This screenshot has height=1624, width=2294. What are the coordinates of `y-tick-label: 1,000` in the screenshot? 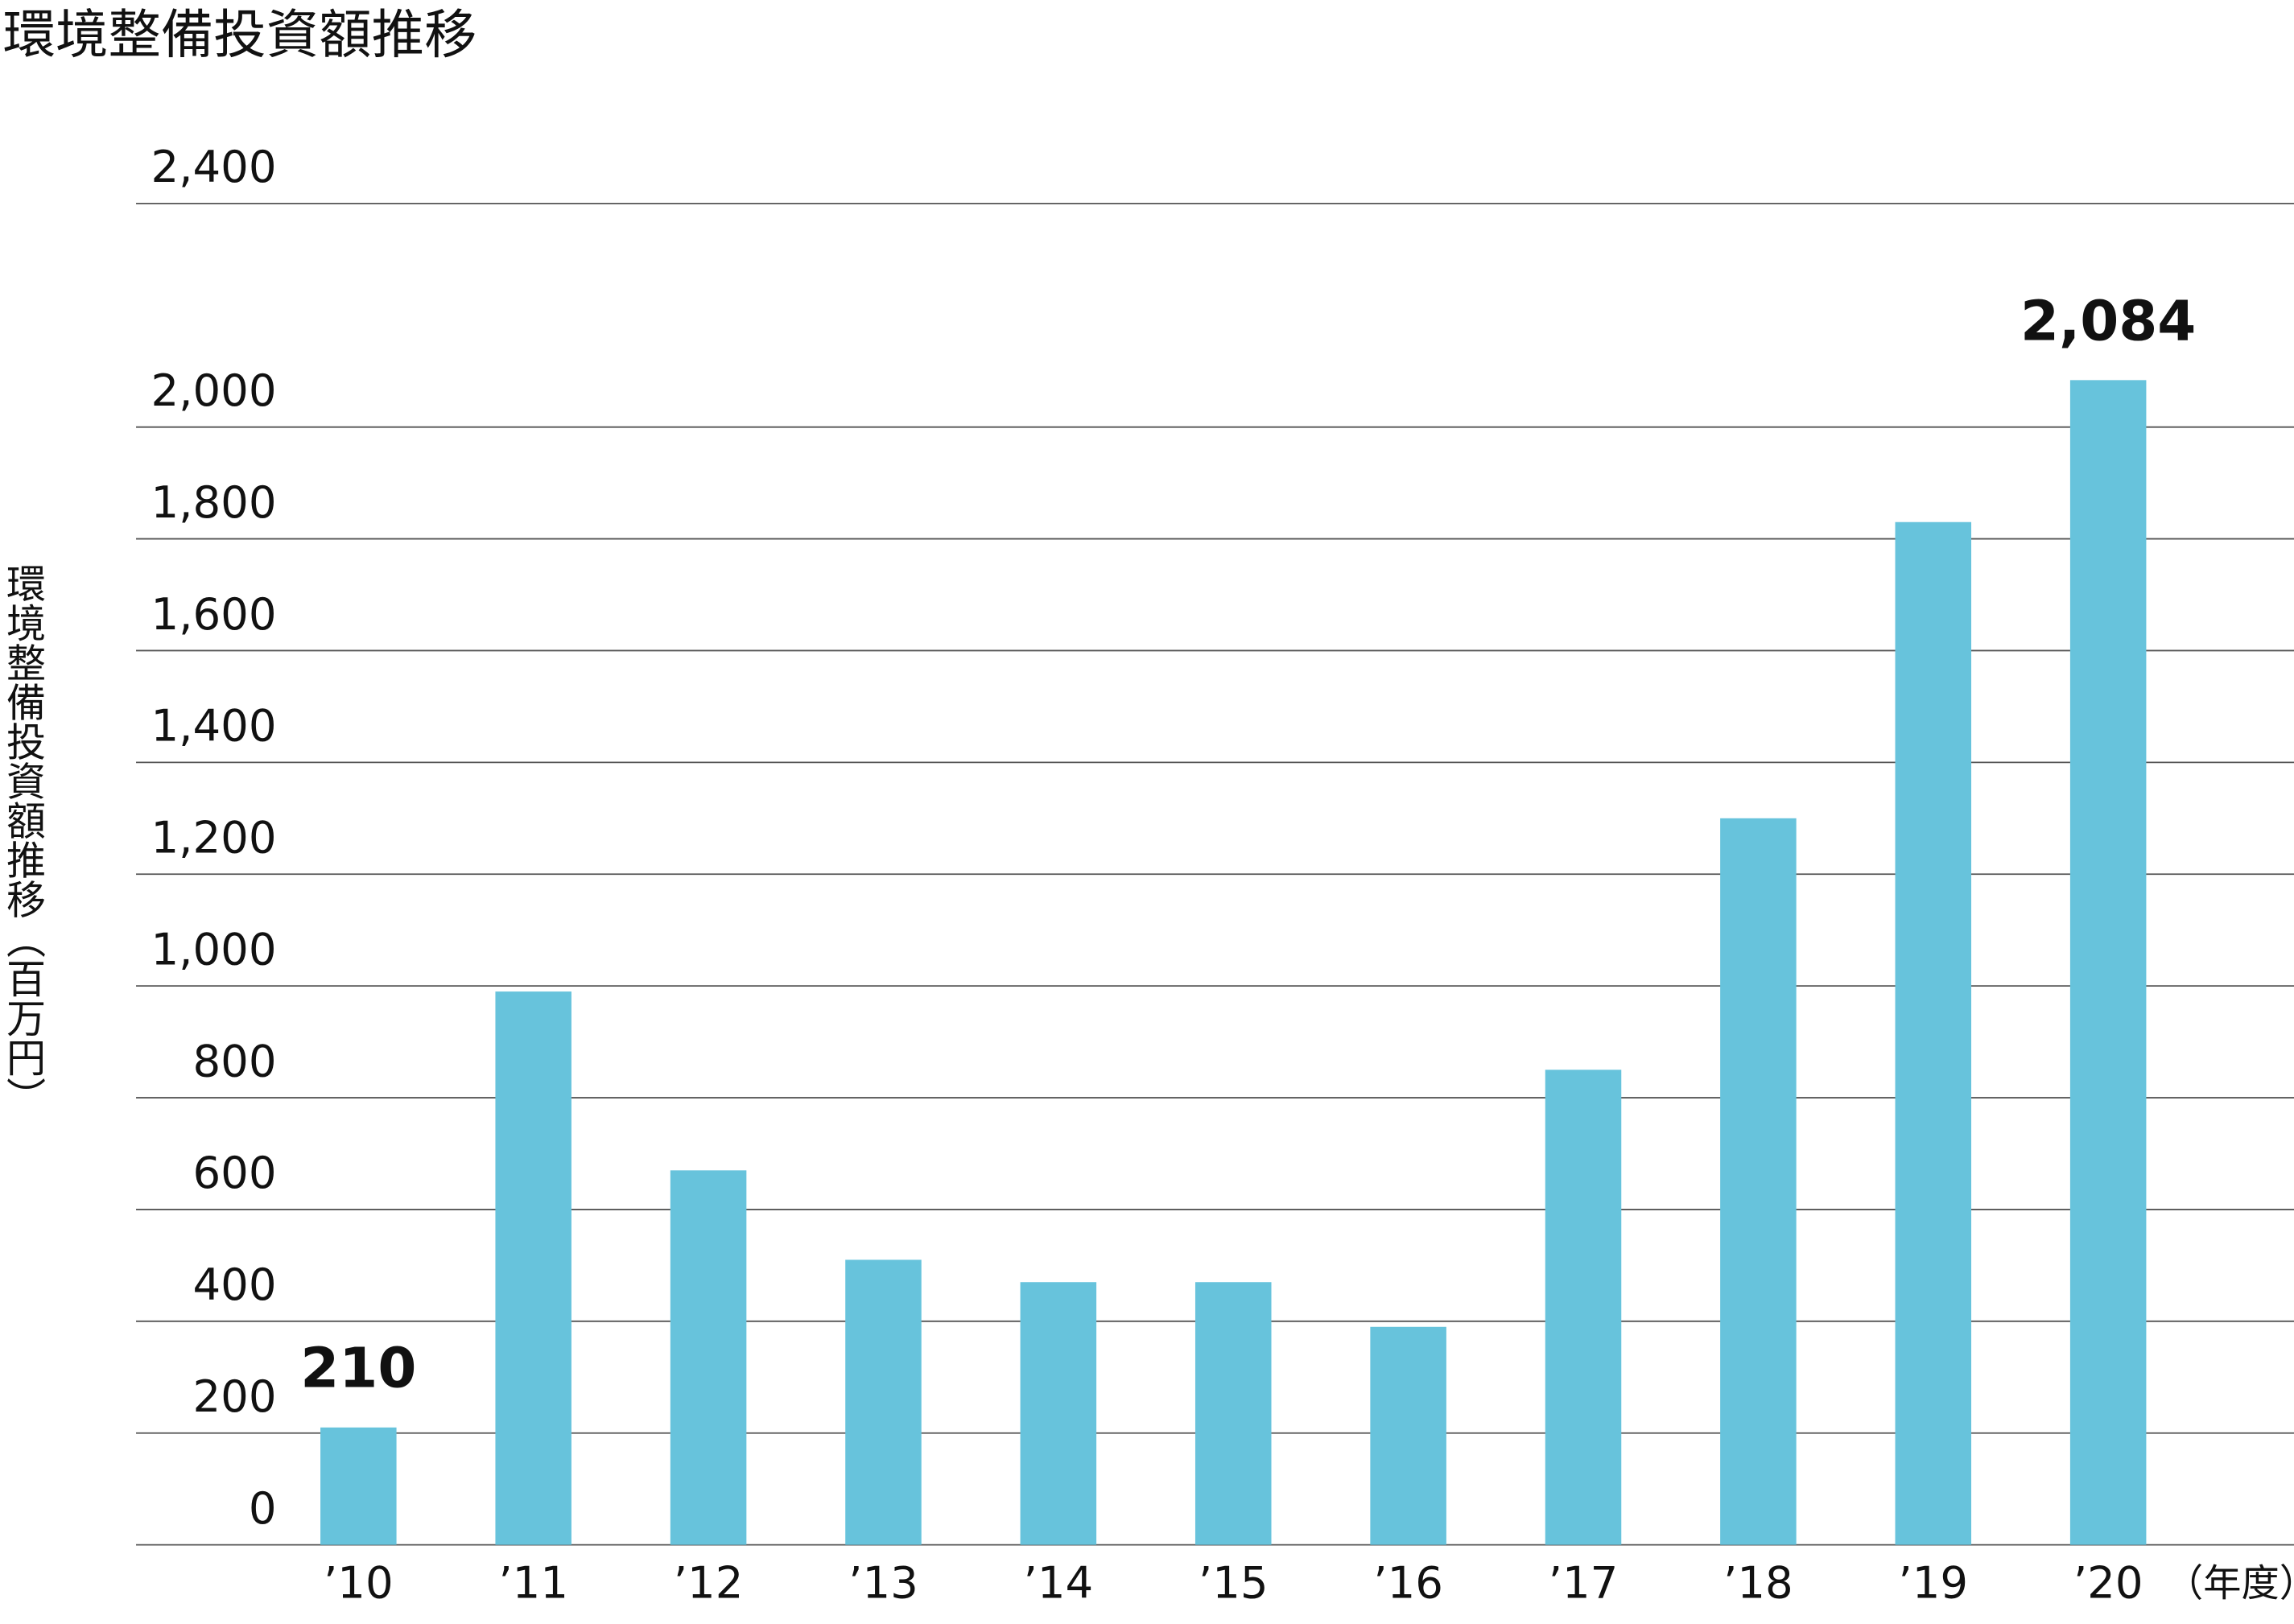 It's located at (213, 949).